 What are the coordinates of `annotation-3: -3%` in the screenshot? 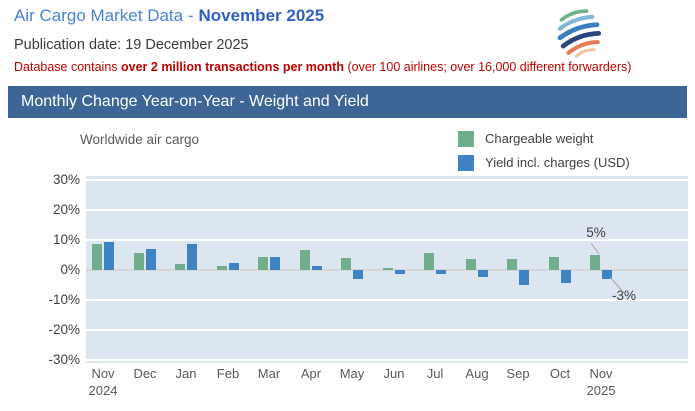 It's located at (623, 295).